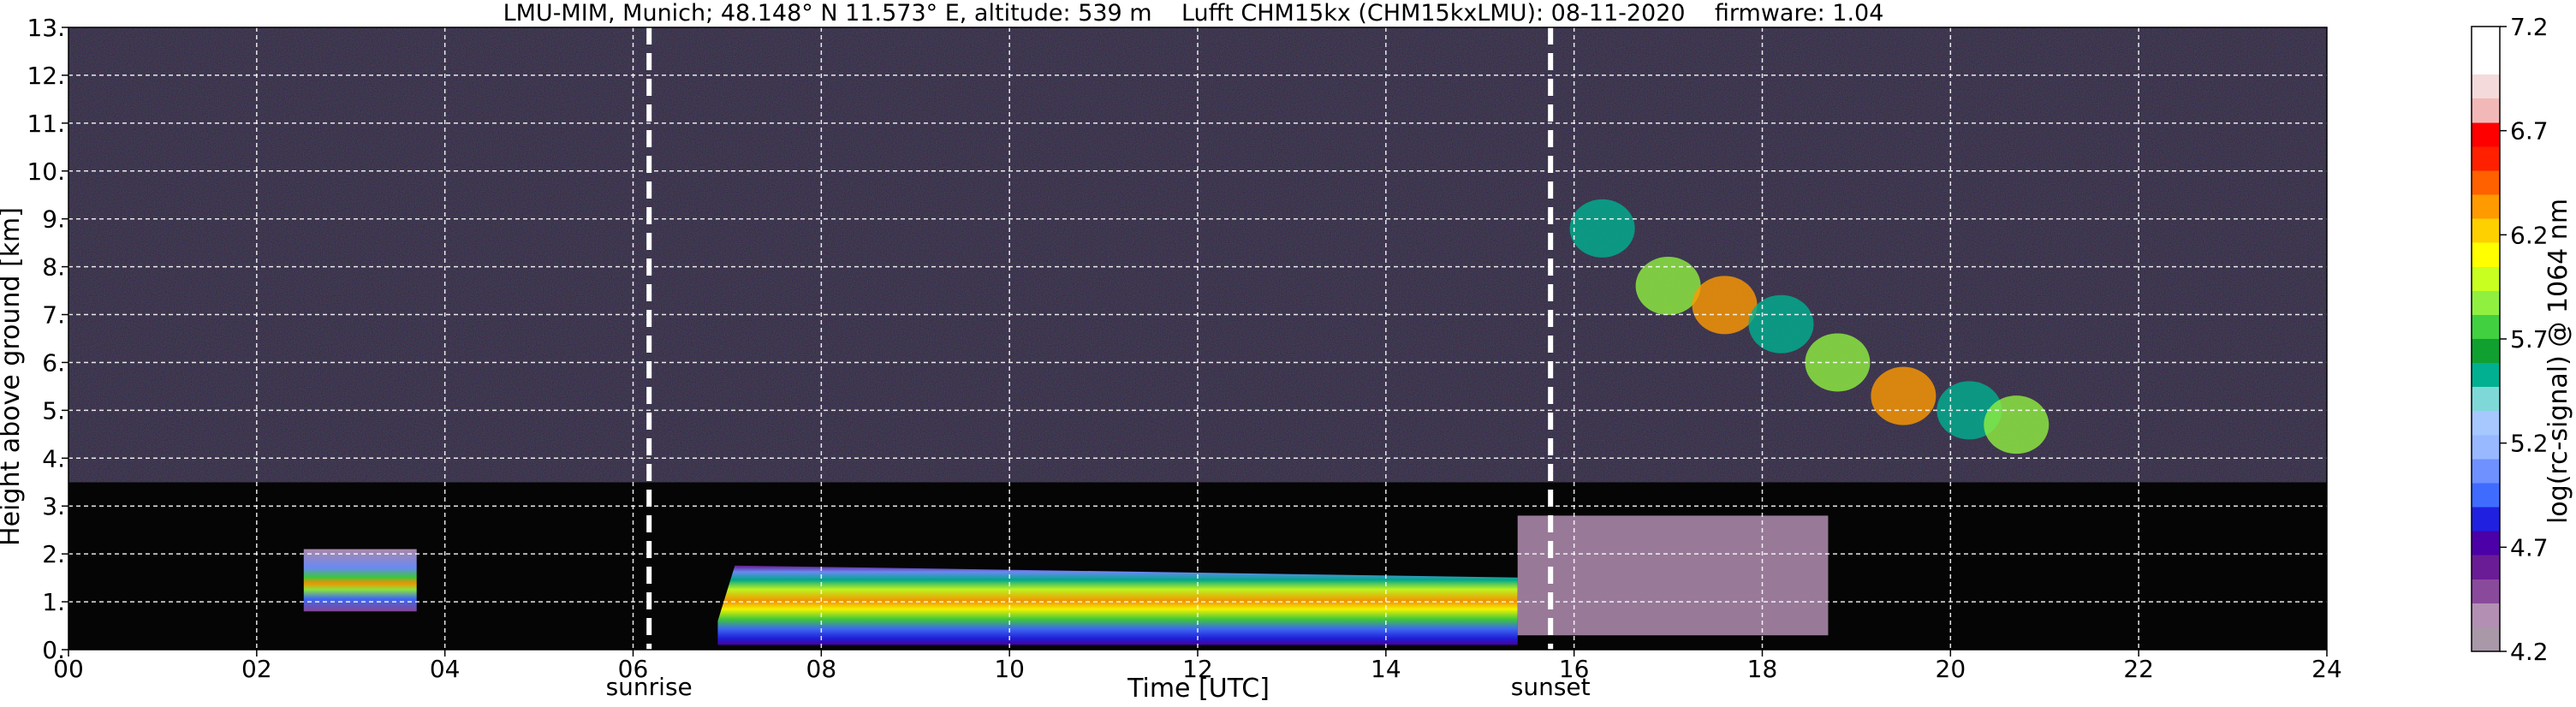 This screenshot has height=707, width=2576. Describe the element at coordinates (1099, 687) in the screenshot. I see `sun-marker-labels: sunrise sunset` at that location.